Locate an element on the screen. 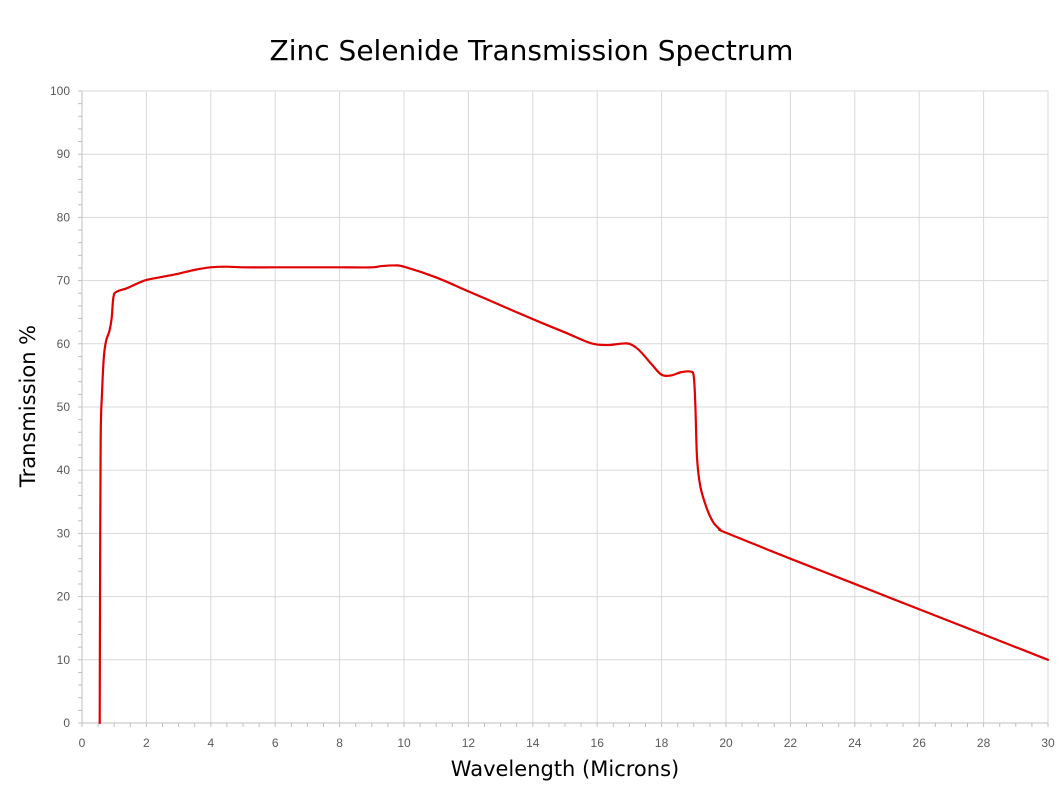  x-tick-label: 6 is located at coordinates (275, 743).